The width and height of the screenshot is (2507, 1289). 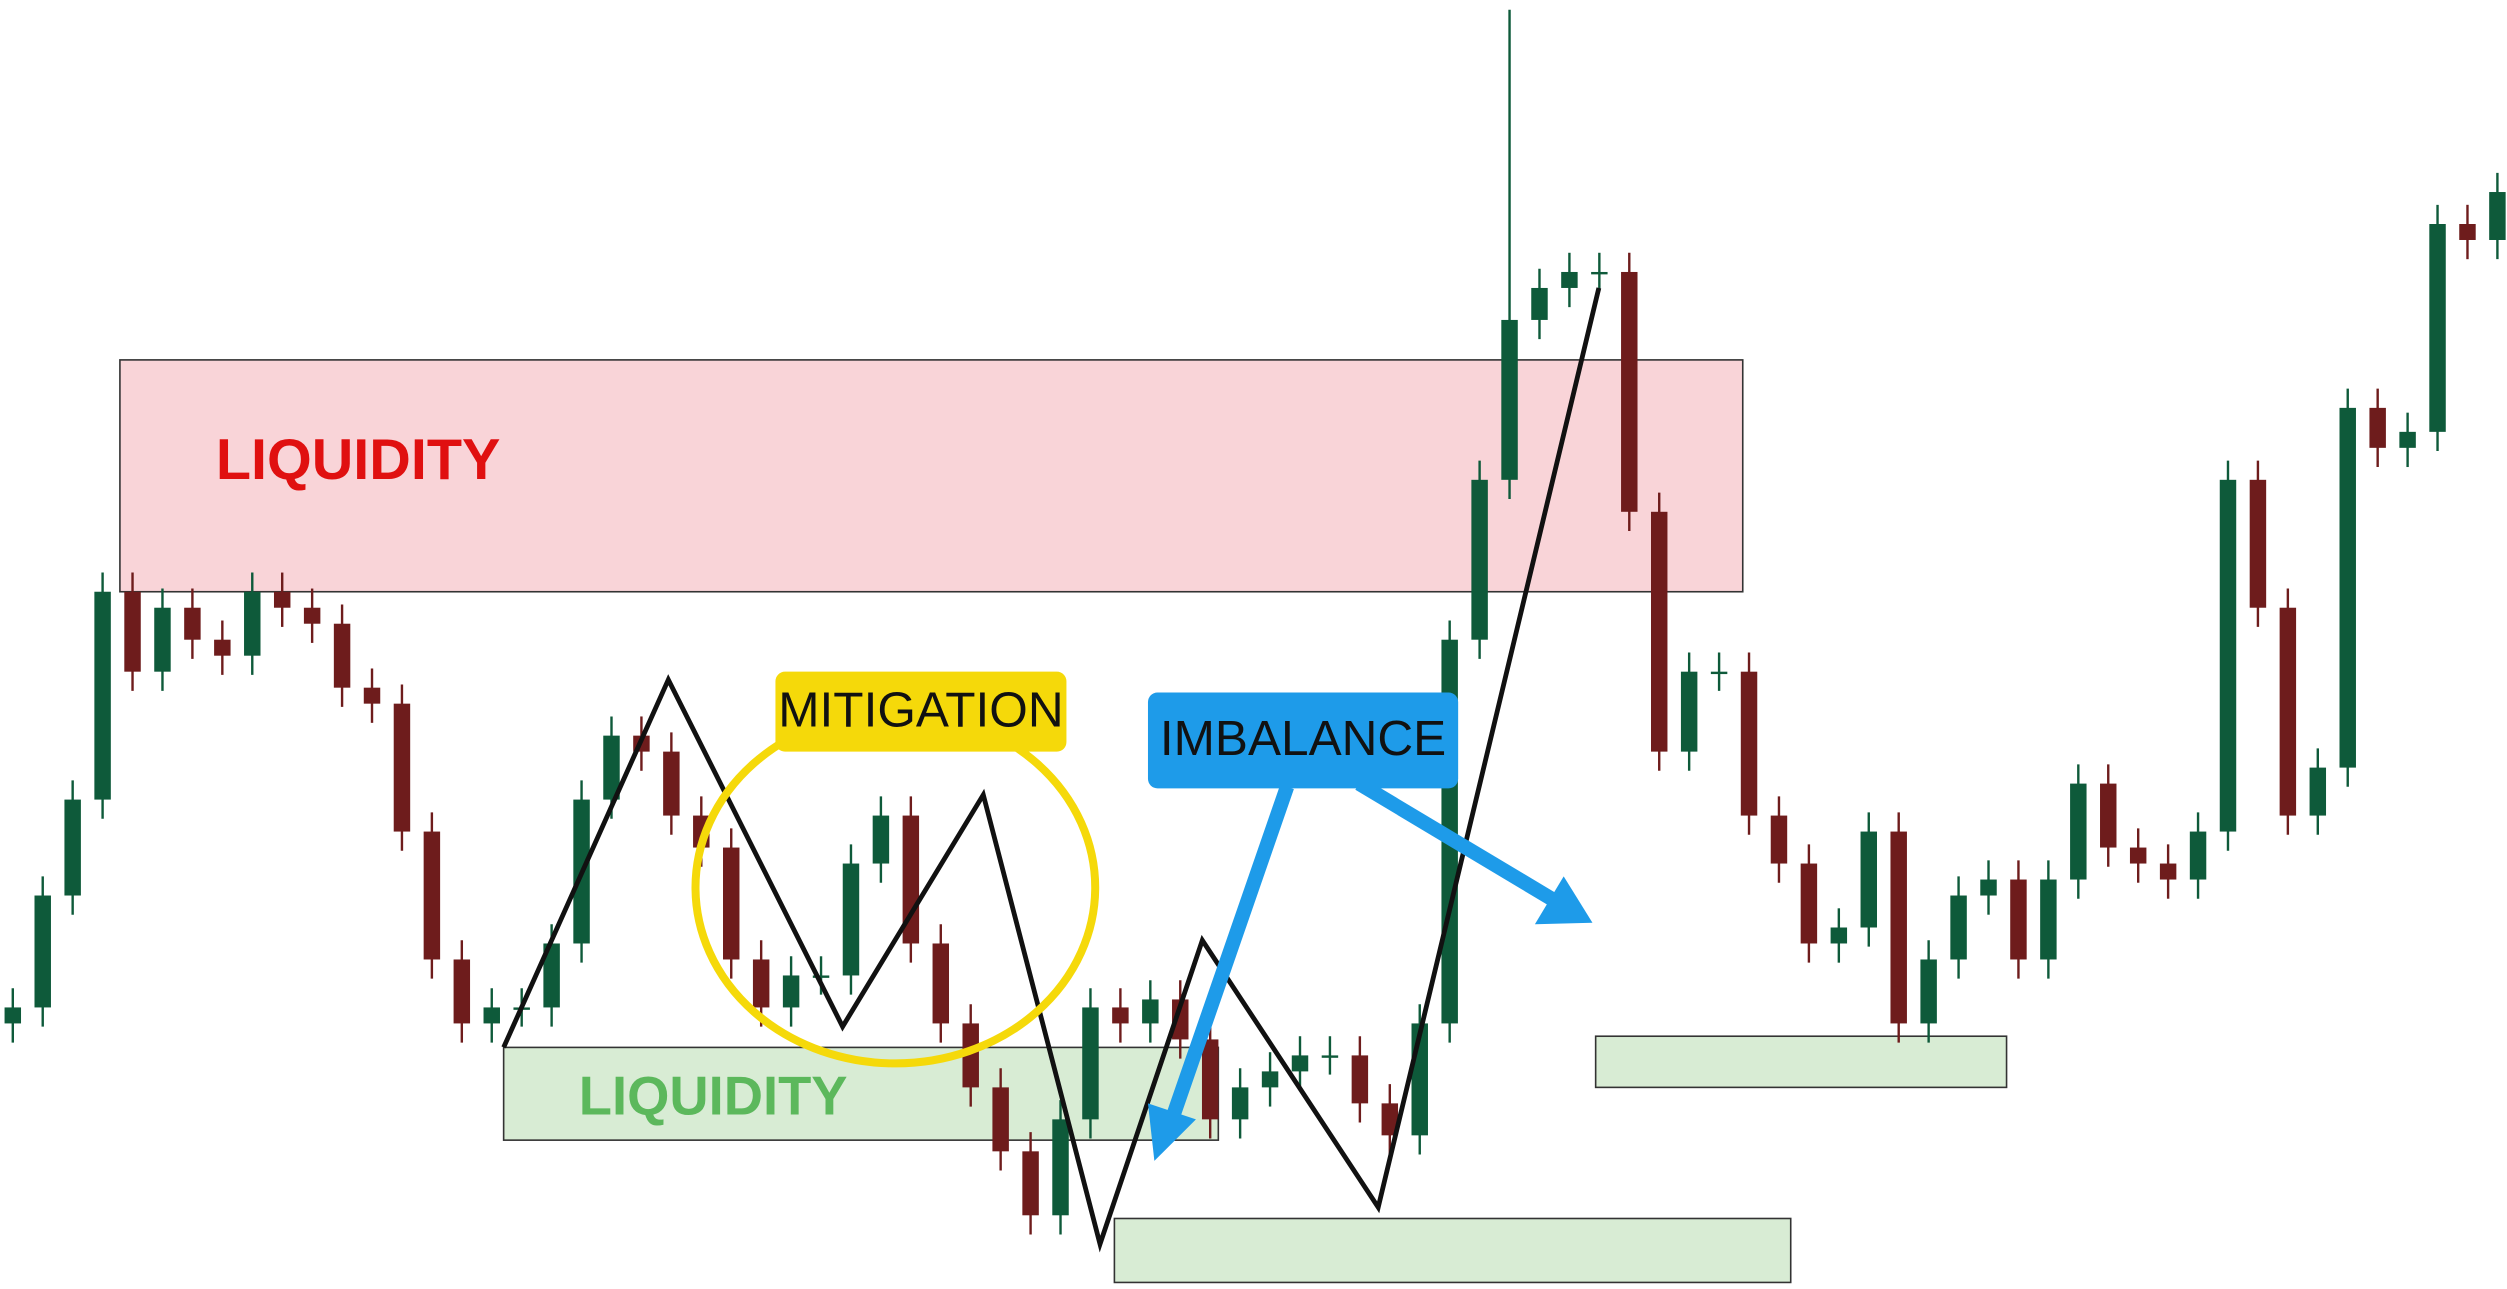 What do you see at coordinates (895, 887) in the screenshot?
I see `mitigation-circle` at bounding box center [895, 887].